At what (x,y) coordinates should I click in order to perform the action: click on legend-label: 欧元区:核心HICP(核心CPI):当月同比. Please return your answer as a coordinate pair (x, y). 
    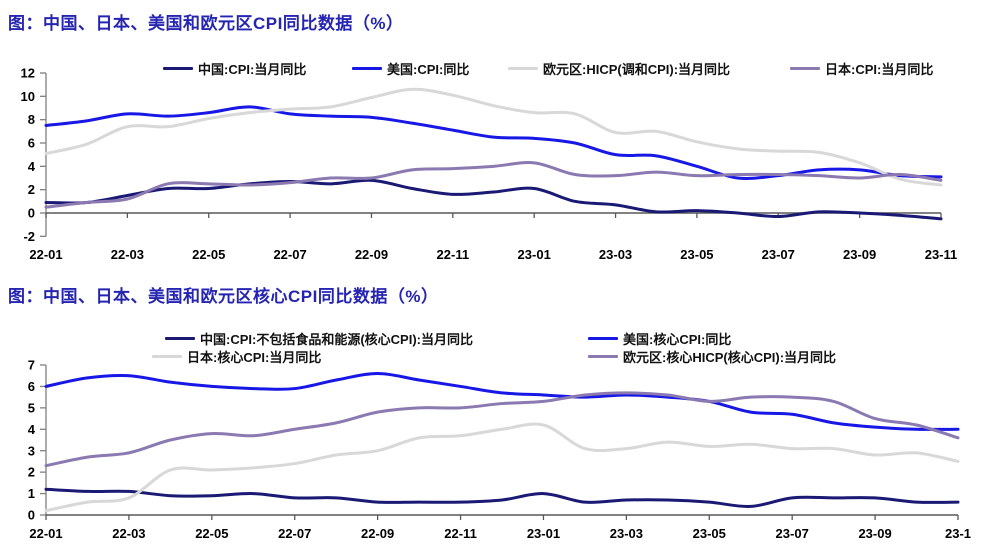
    Looking at the image, I should click on (730, 357).